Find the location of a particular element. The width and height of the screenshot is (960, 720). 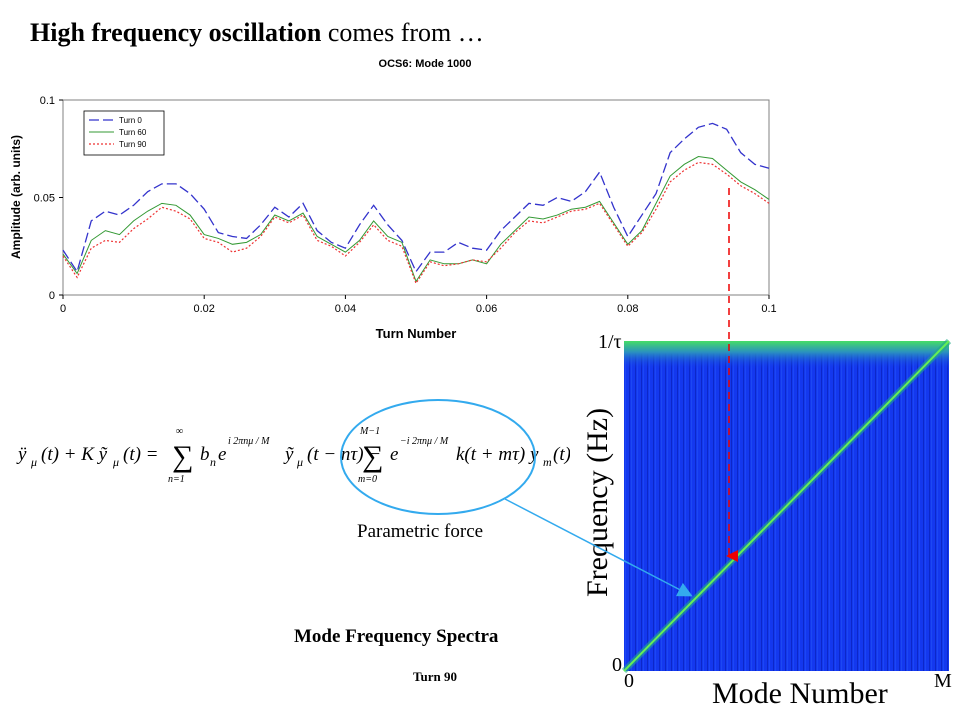

x-tick-label: 0.02 is located at coordinates (203, 309).